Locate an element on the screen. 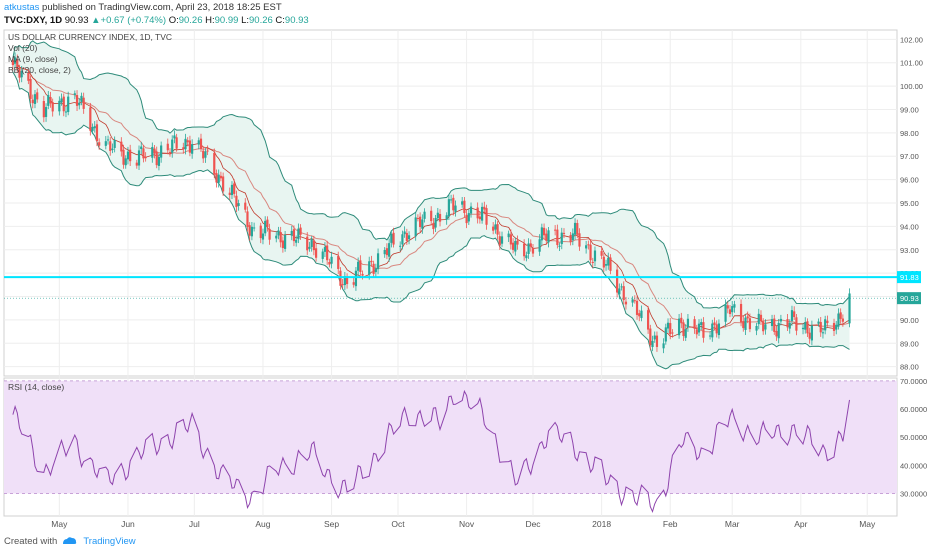 This screenshot has width=932, height=550. bb-legend: BB (20, close, 2) is located at coordinates (39, 70).